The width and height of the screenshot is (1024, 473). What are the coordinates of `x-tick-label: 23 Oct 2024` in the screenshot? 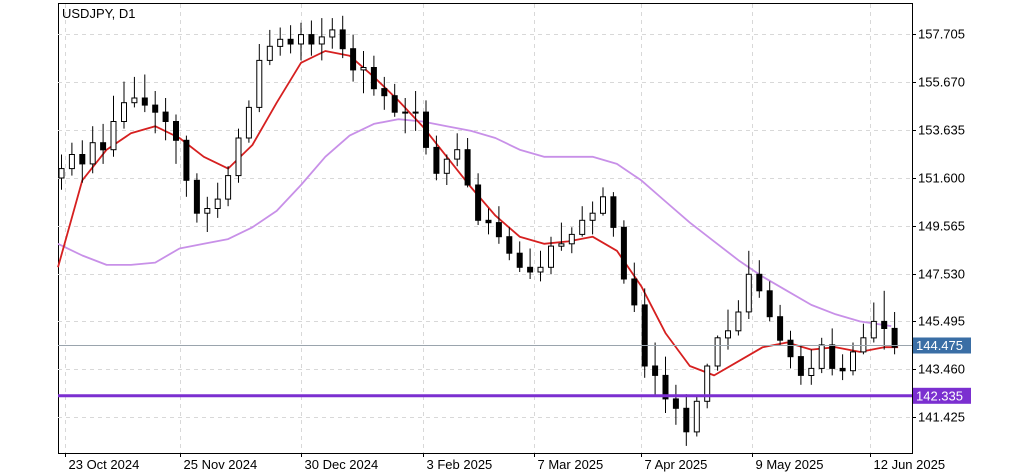 It's located at (104, 464).